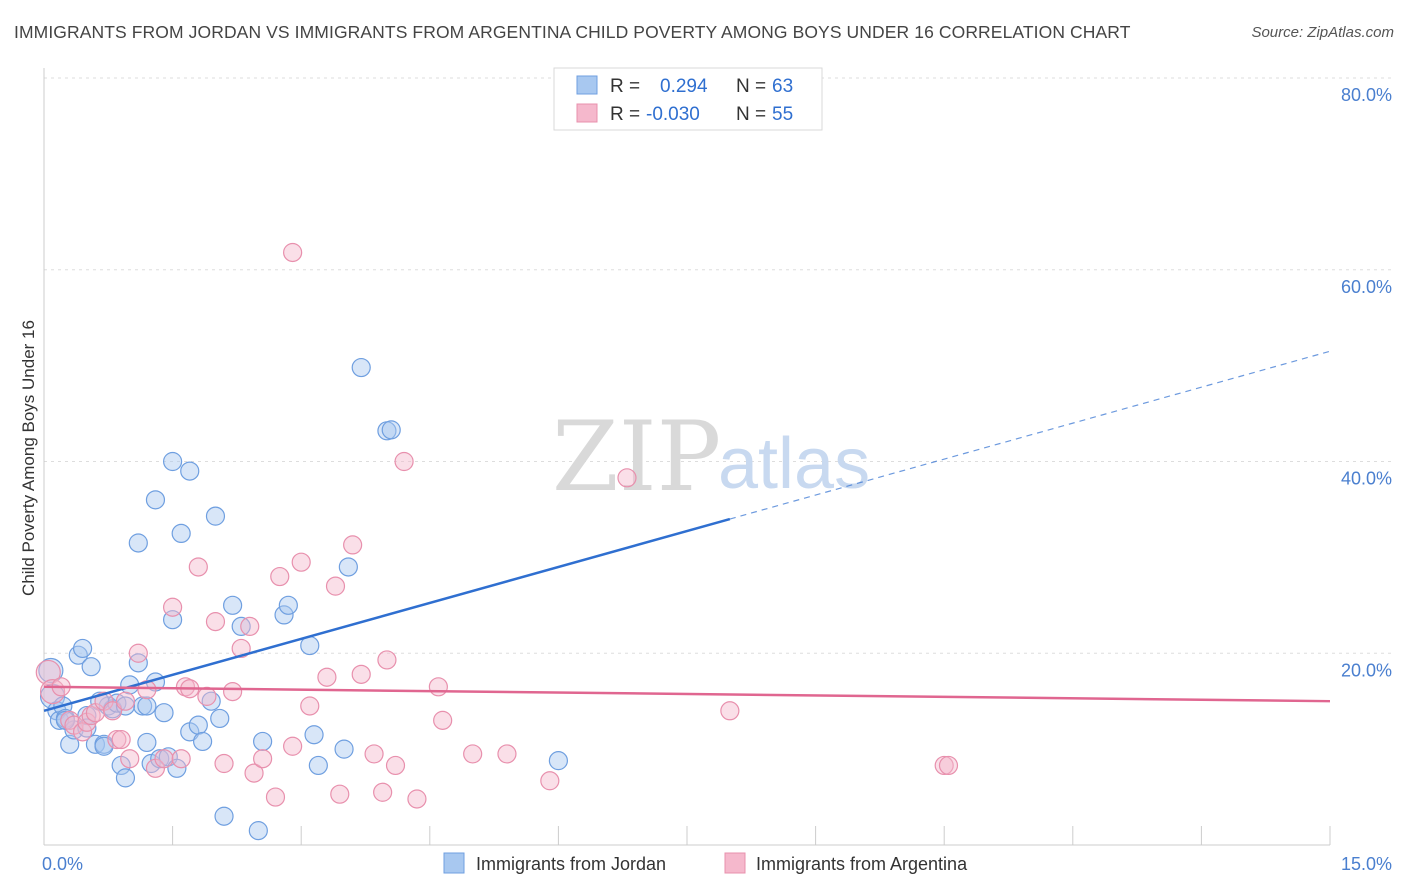  I want to click on legend-swatch-jordan, so click(587, 85).